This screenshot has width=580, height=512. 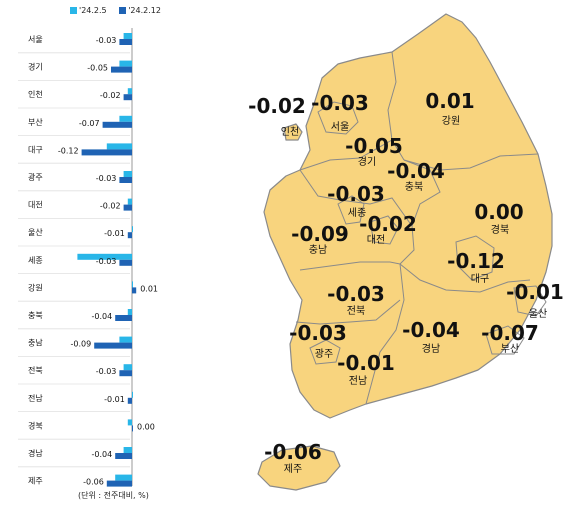 What do you see at coordinates (498, 212) in the screenshot?
I see `map-value-gyeongbuk: 0.00` at bounding box center [498, 212].